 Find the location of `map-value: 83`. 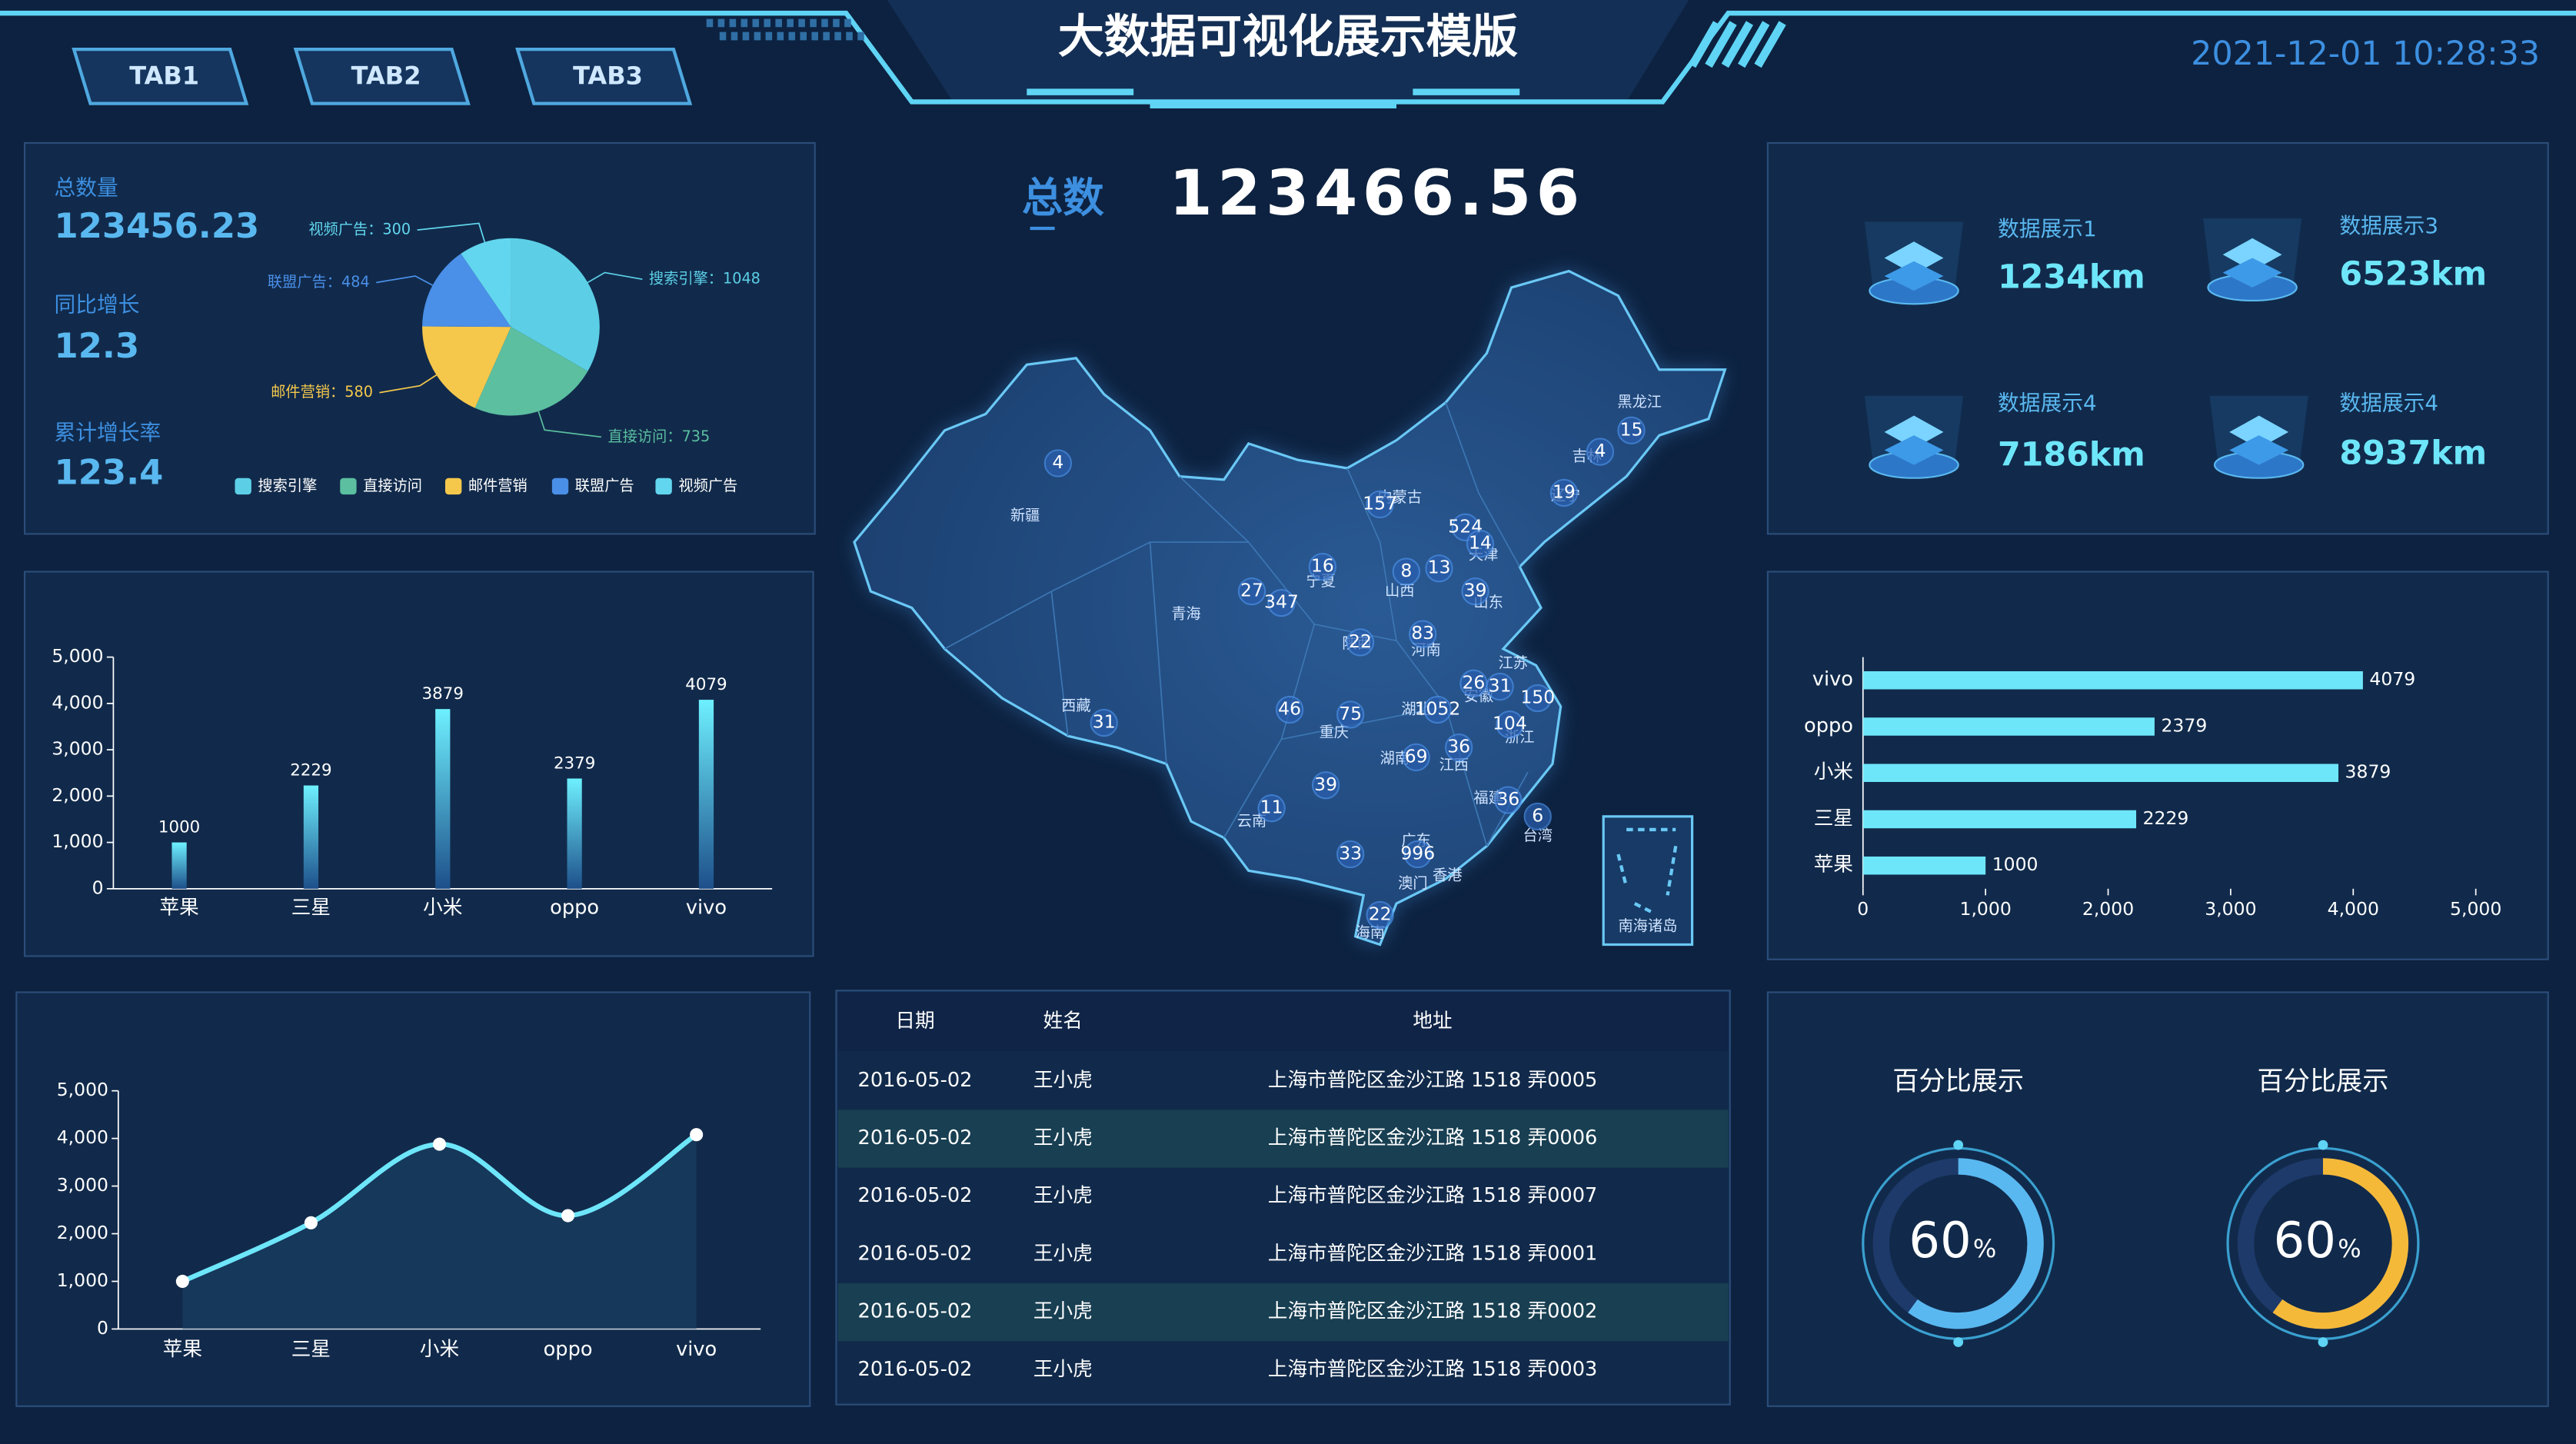

map-value: 83 is located at coordinates (1422, 633).